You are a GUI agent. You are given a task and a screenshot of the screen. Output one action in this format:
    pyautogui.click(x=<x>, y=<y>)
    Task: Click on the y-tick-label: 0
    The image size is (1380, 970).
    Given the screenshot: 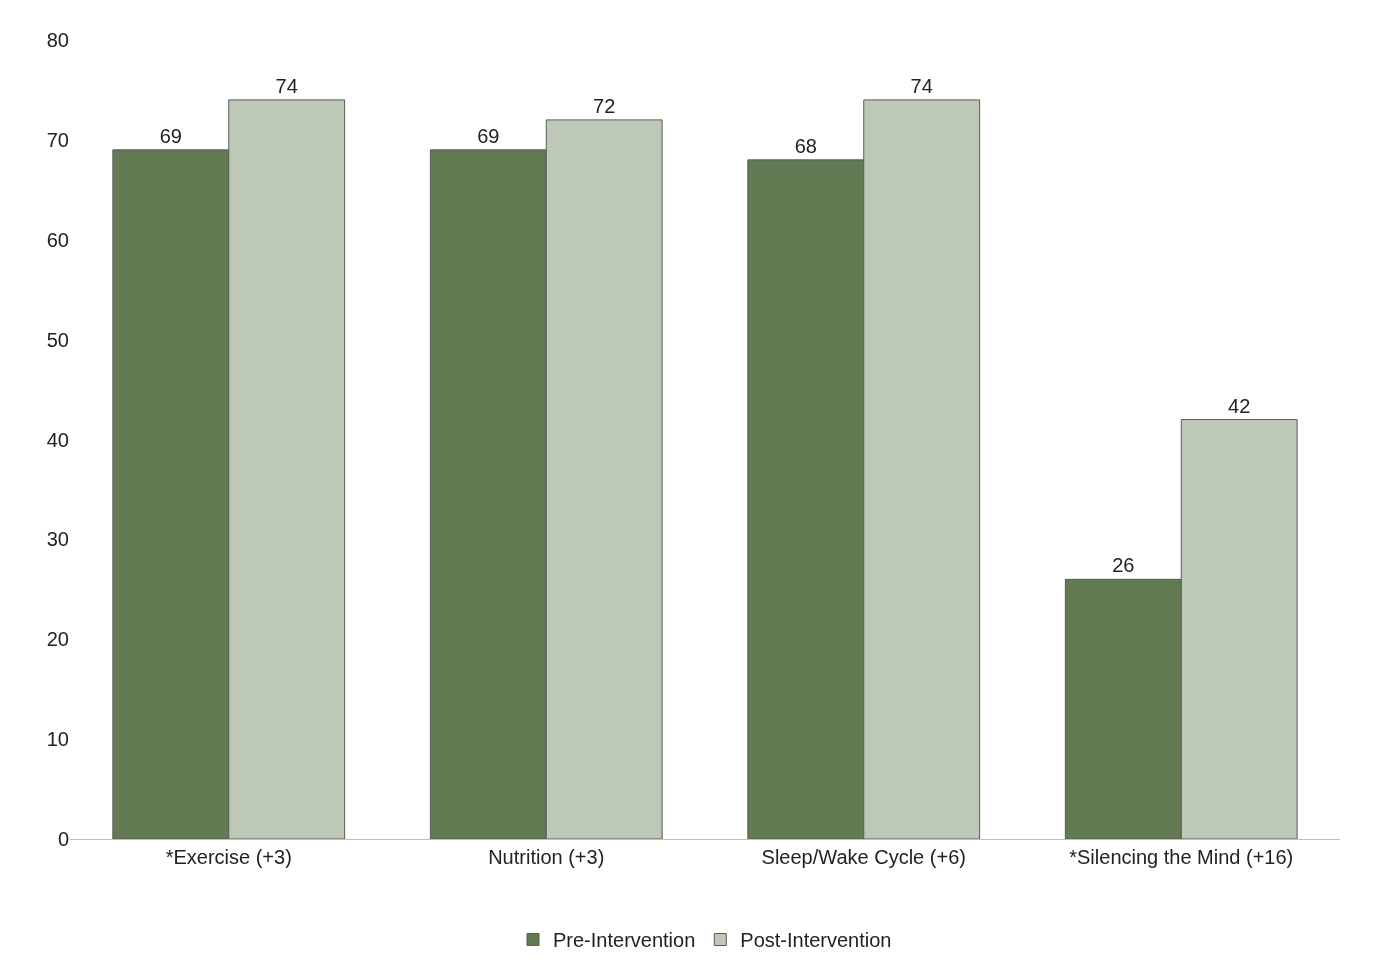 What is the action you would take?
    pyautogui.click(x=63, y=839)
    